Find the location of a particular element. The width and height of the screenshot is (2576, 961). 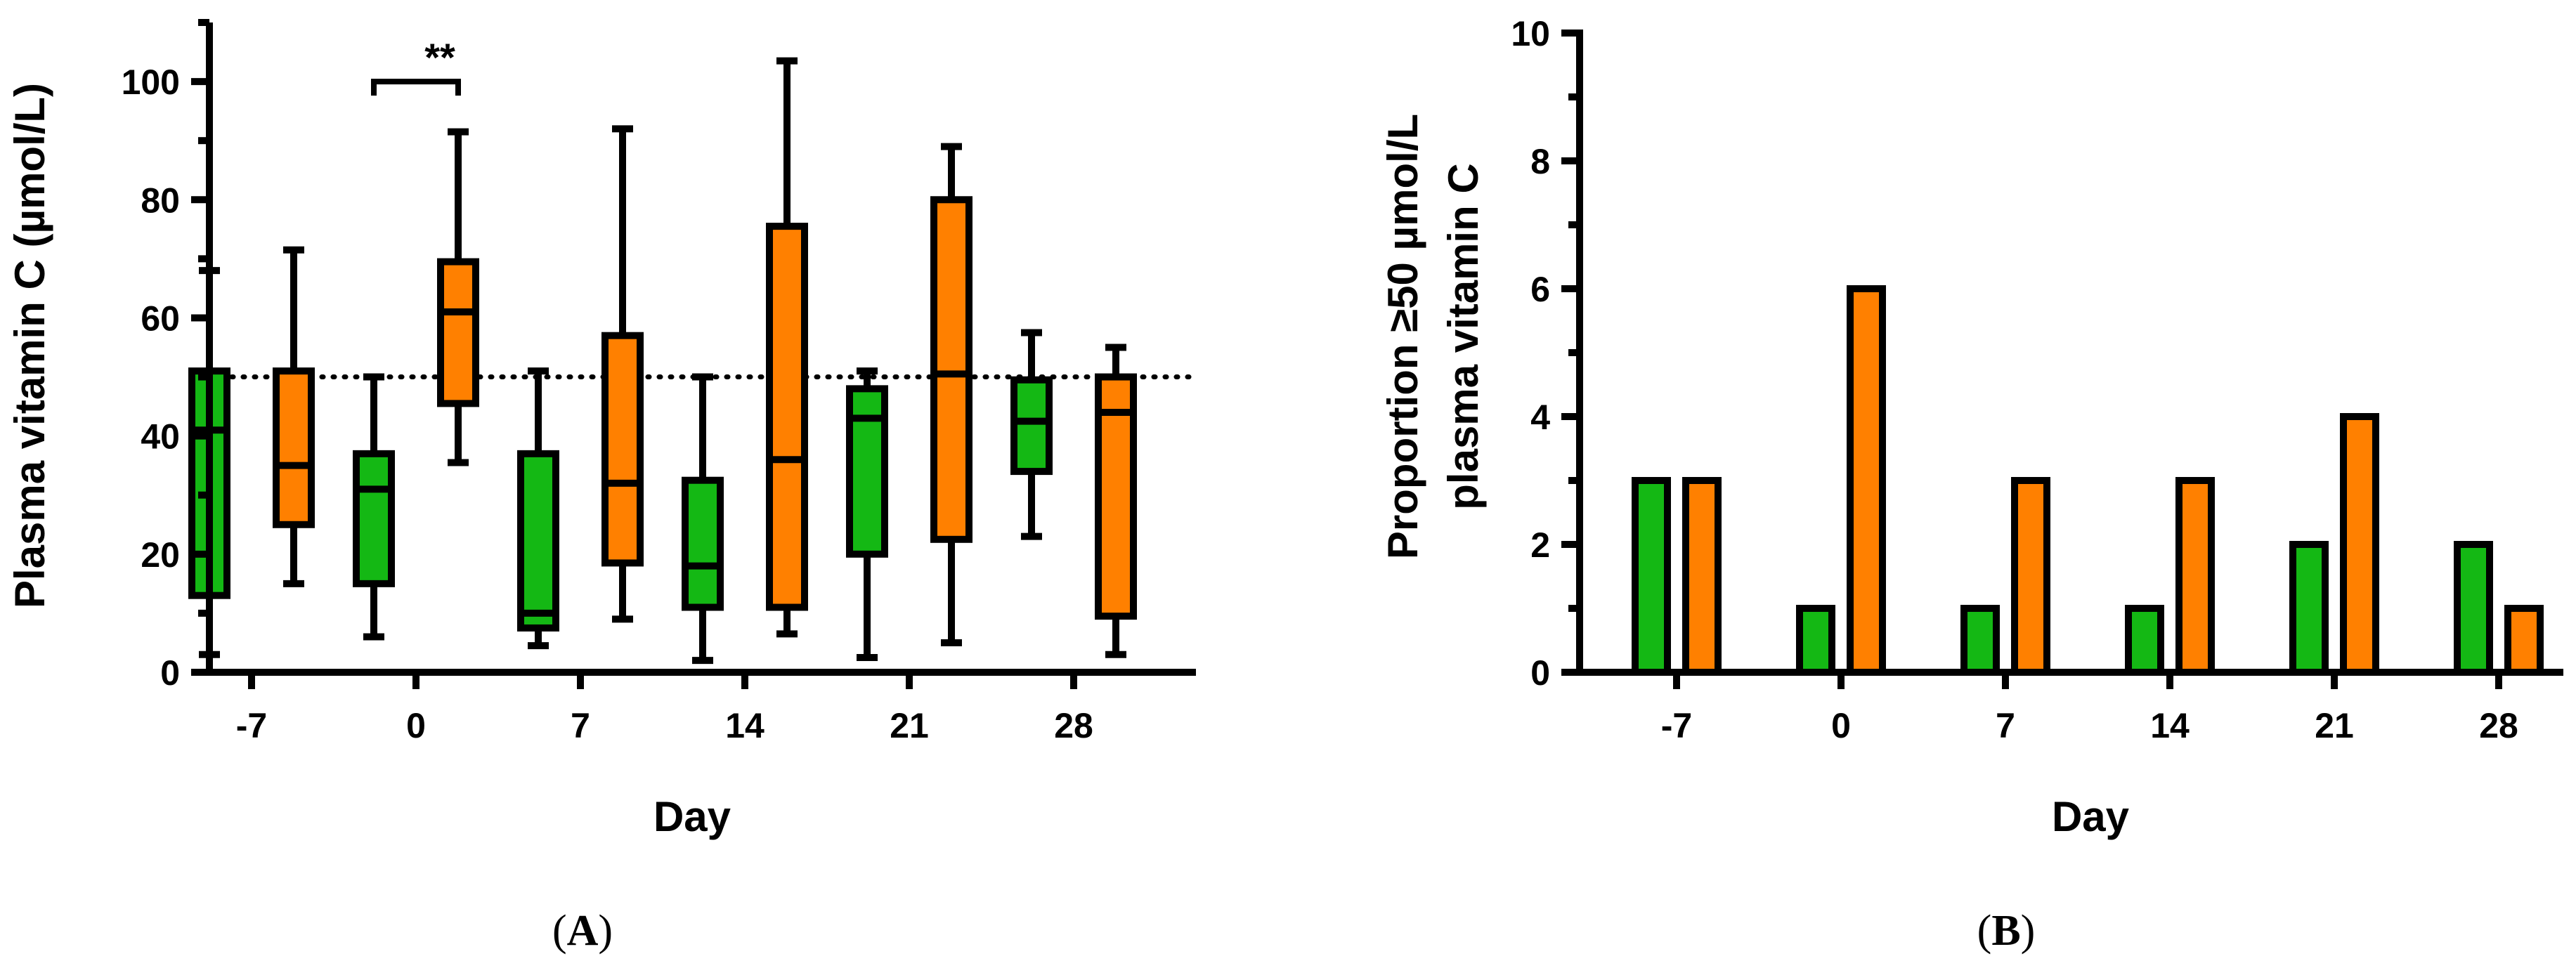

panel-b-xtick-label: 28 is located at coordinates (2498, 725).